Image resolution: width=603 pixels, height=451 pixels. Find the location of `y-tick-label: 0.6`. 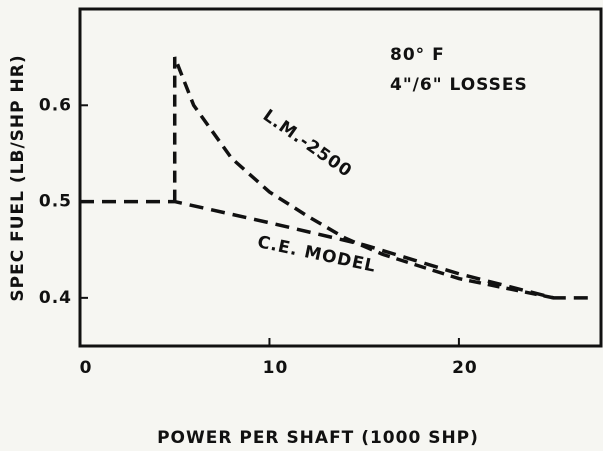

y-tick-label: 0.6 is located at coordinates (55, 105).